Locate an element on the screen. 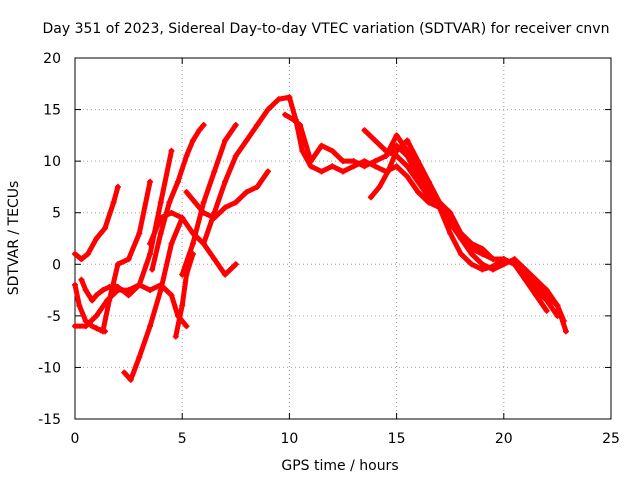  y-tick-label: 5 is located at coordinates (56, 214).